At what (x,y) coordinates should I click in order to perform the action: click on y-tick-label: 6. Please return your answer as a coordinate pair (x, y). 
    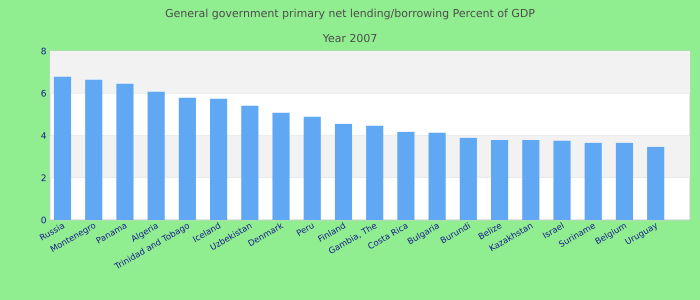
    Looking at the image, I should click on (43, 93).